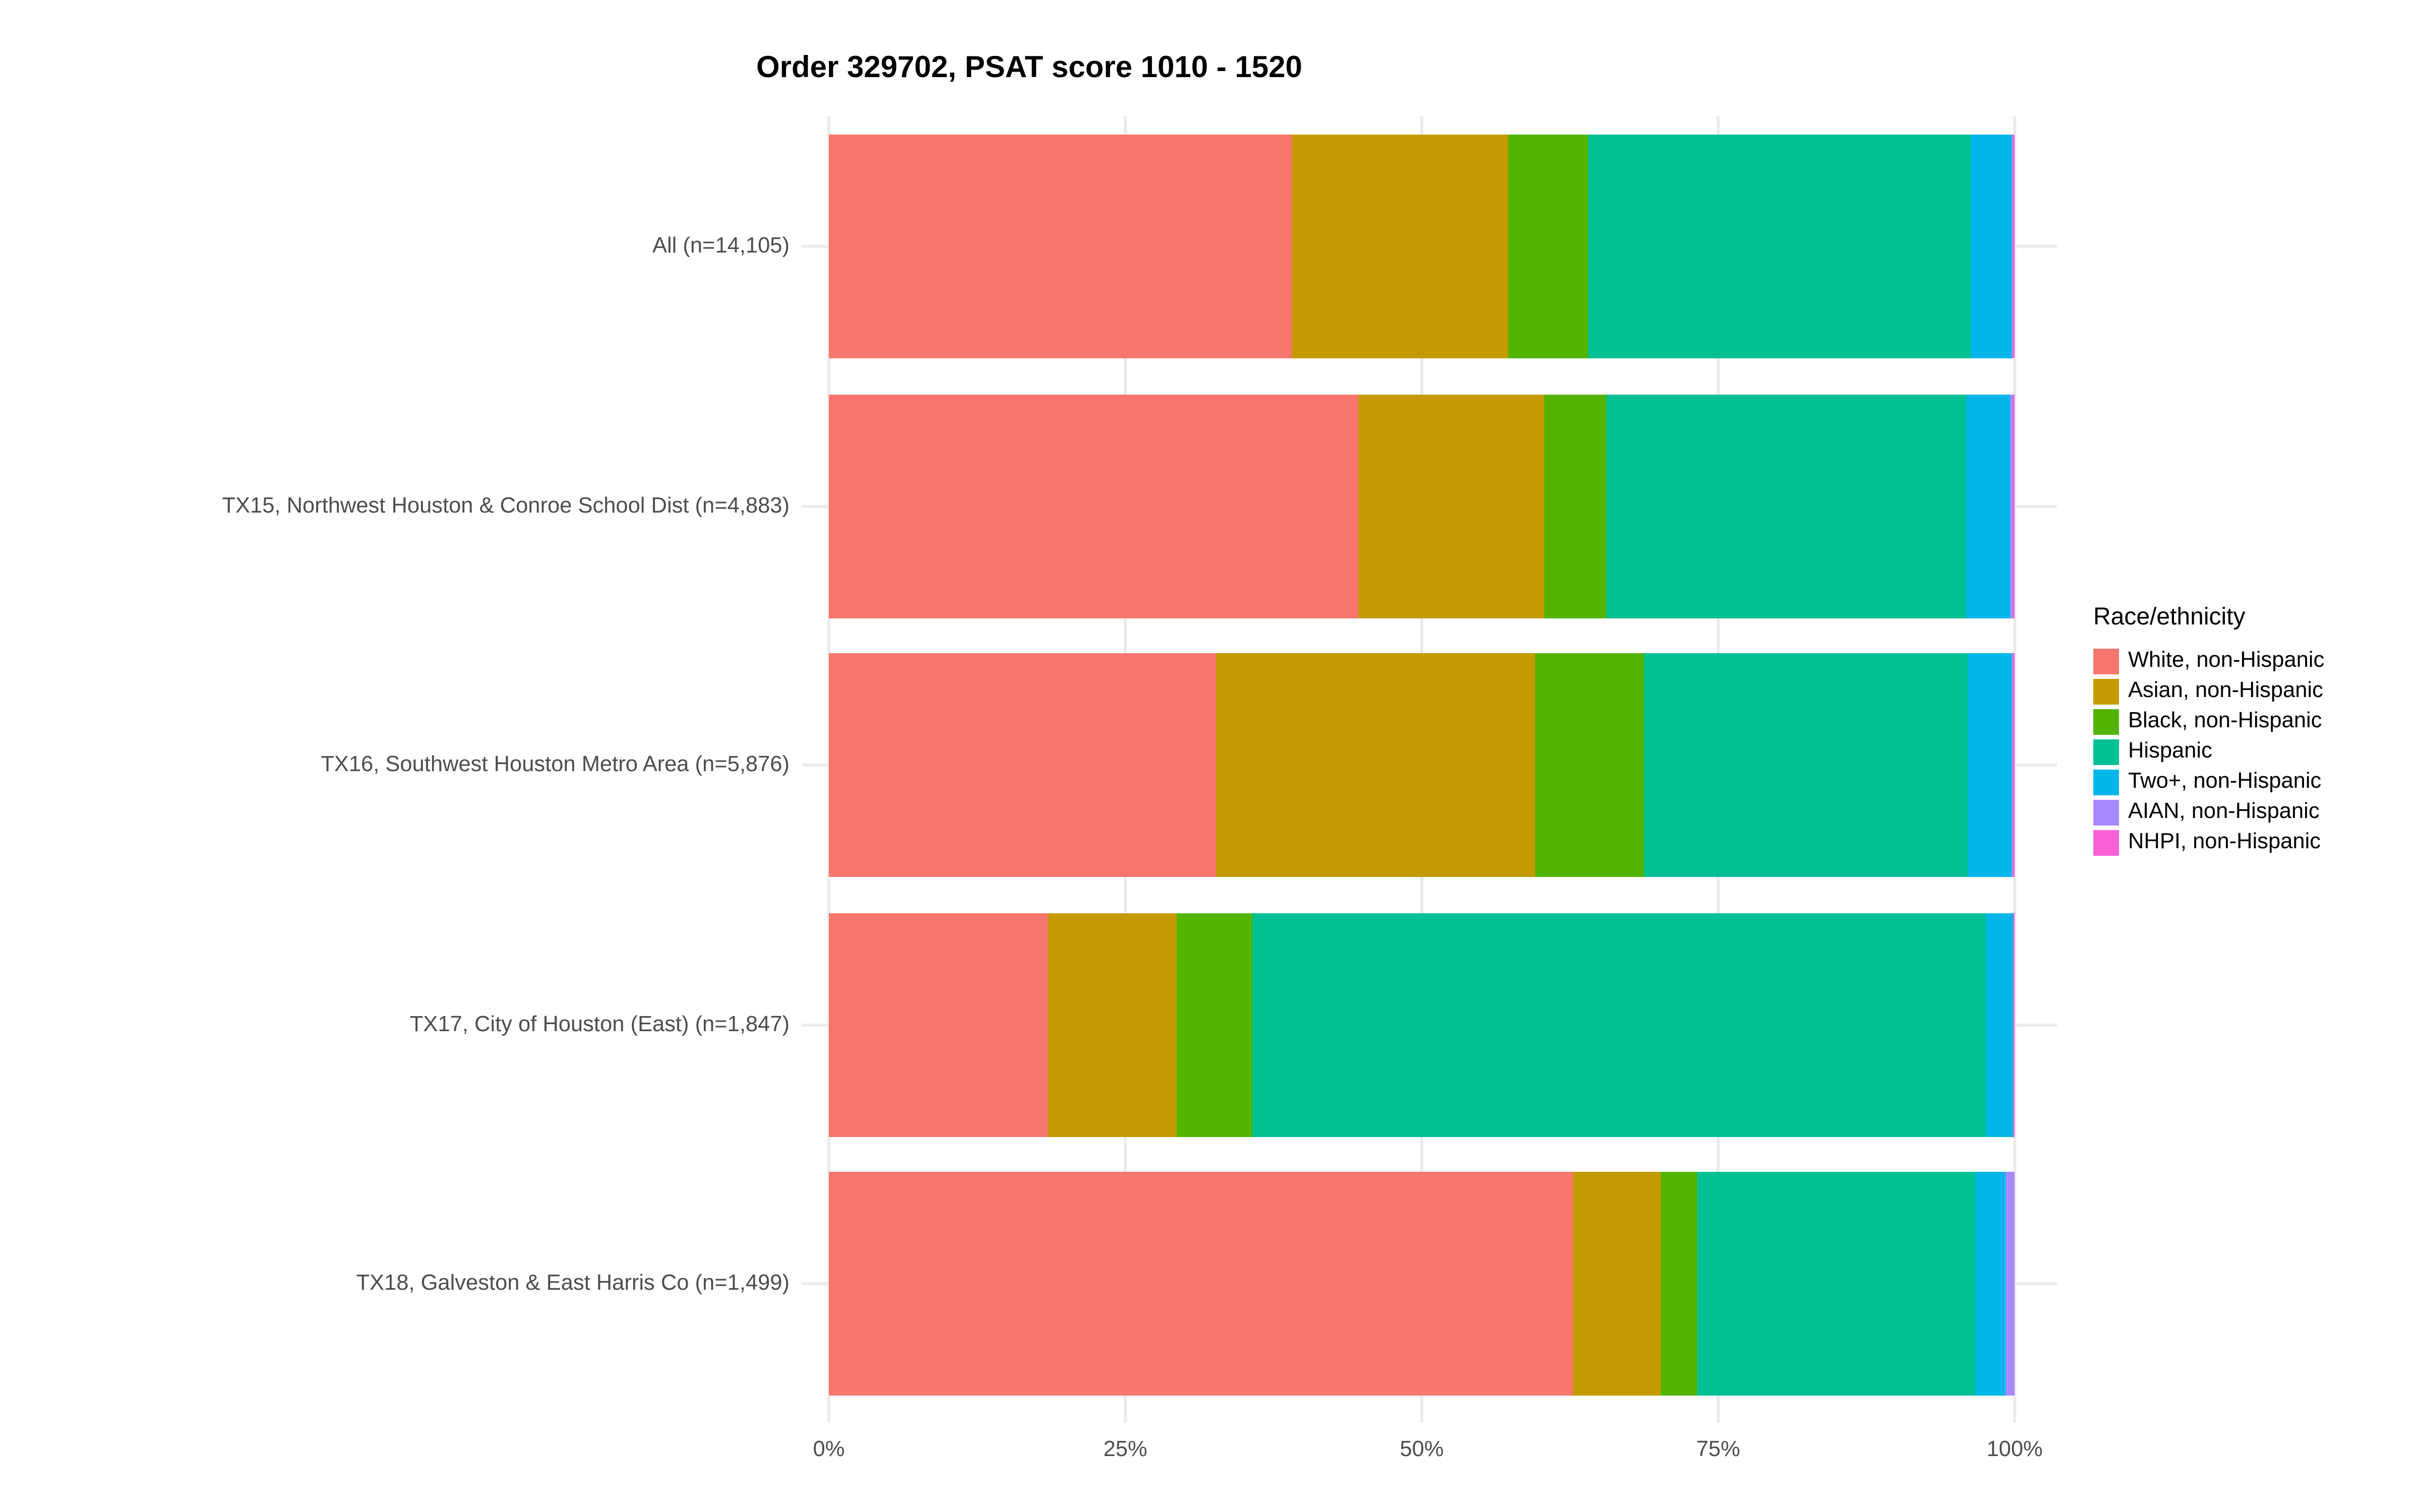 This screenshot has width=2420, height=1512. Describe the element at coordinates (2169, 618) in the screenshot. I see `legend-title: Race/ethnicity` at that location.